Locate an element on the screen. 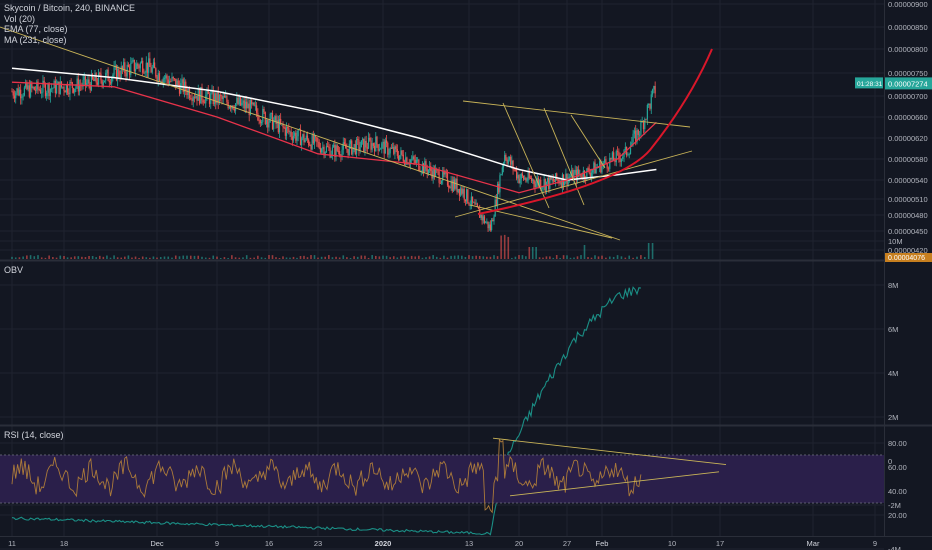  rsi-line is located at coordinates (326, 476).